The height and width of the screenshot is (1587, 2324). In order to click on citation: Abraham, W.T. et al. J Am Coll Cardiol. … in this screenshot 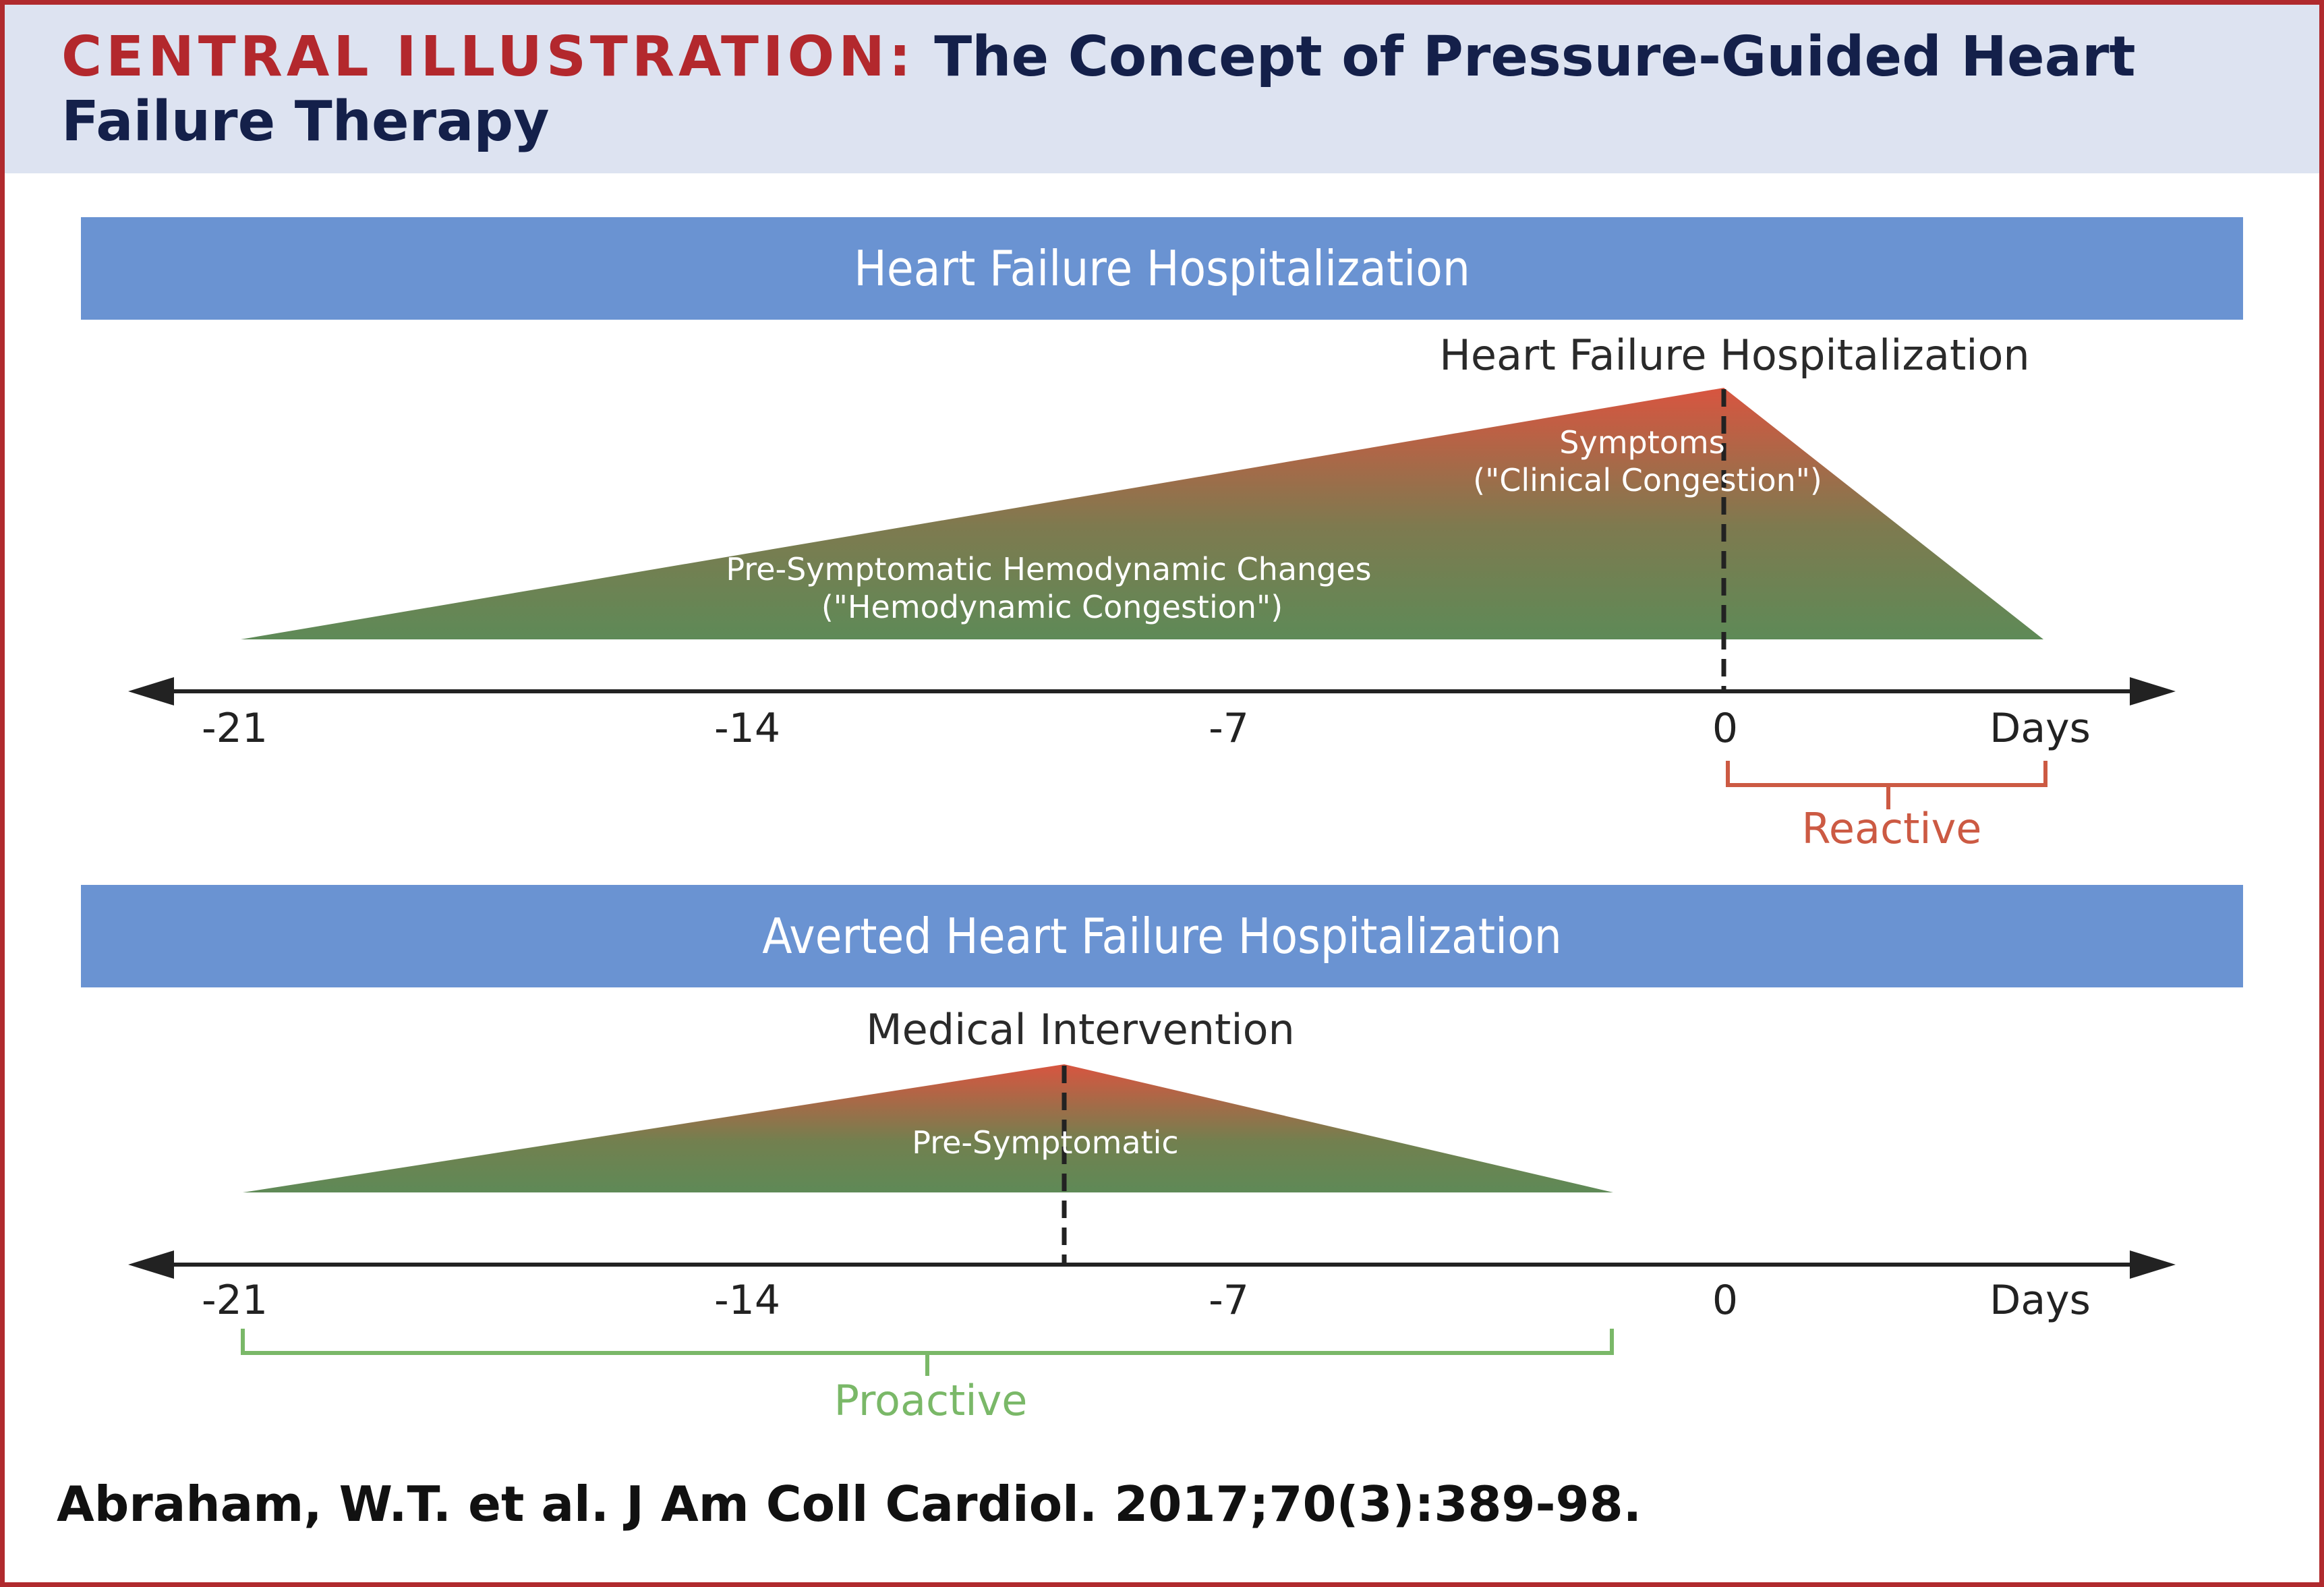, I will do `click(849, 1504)`.